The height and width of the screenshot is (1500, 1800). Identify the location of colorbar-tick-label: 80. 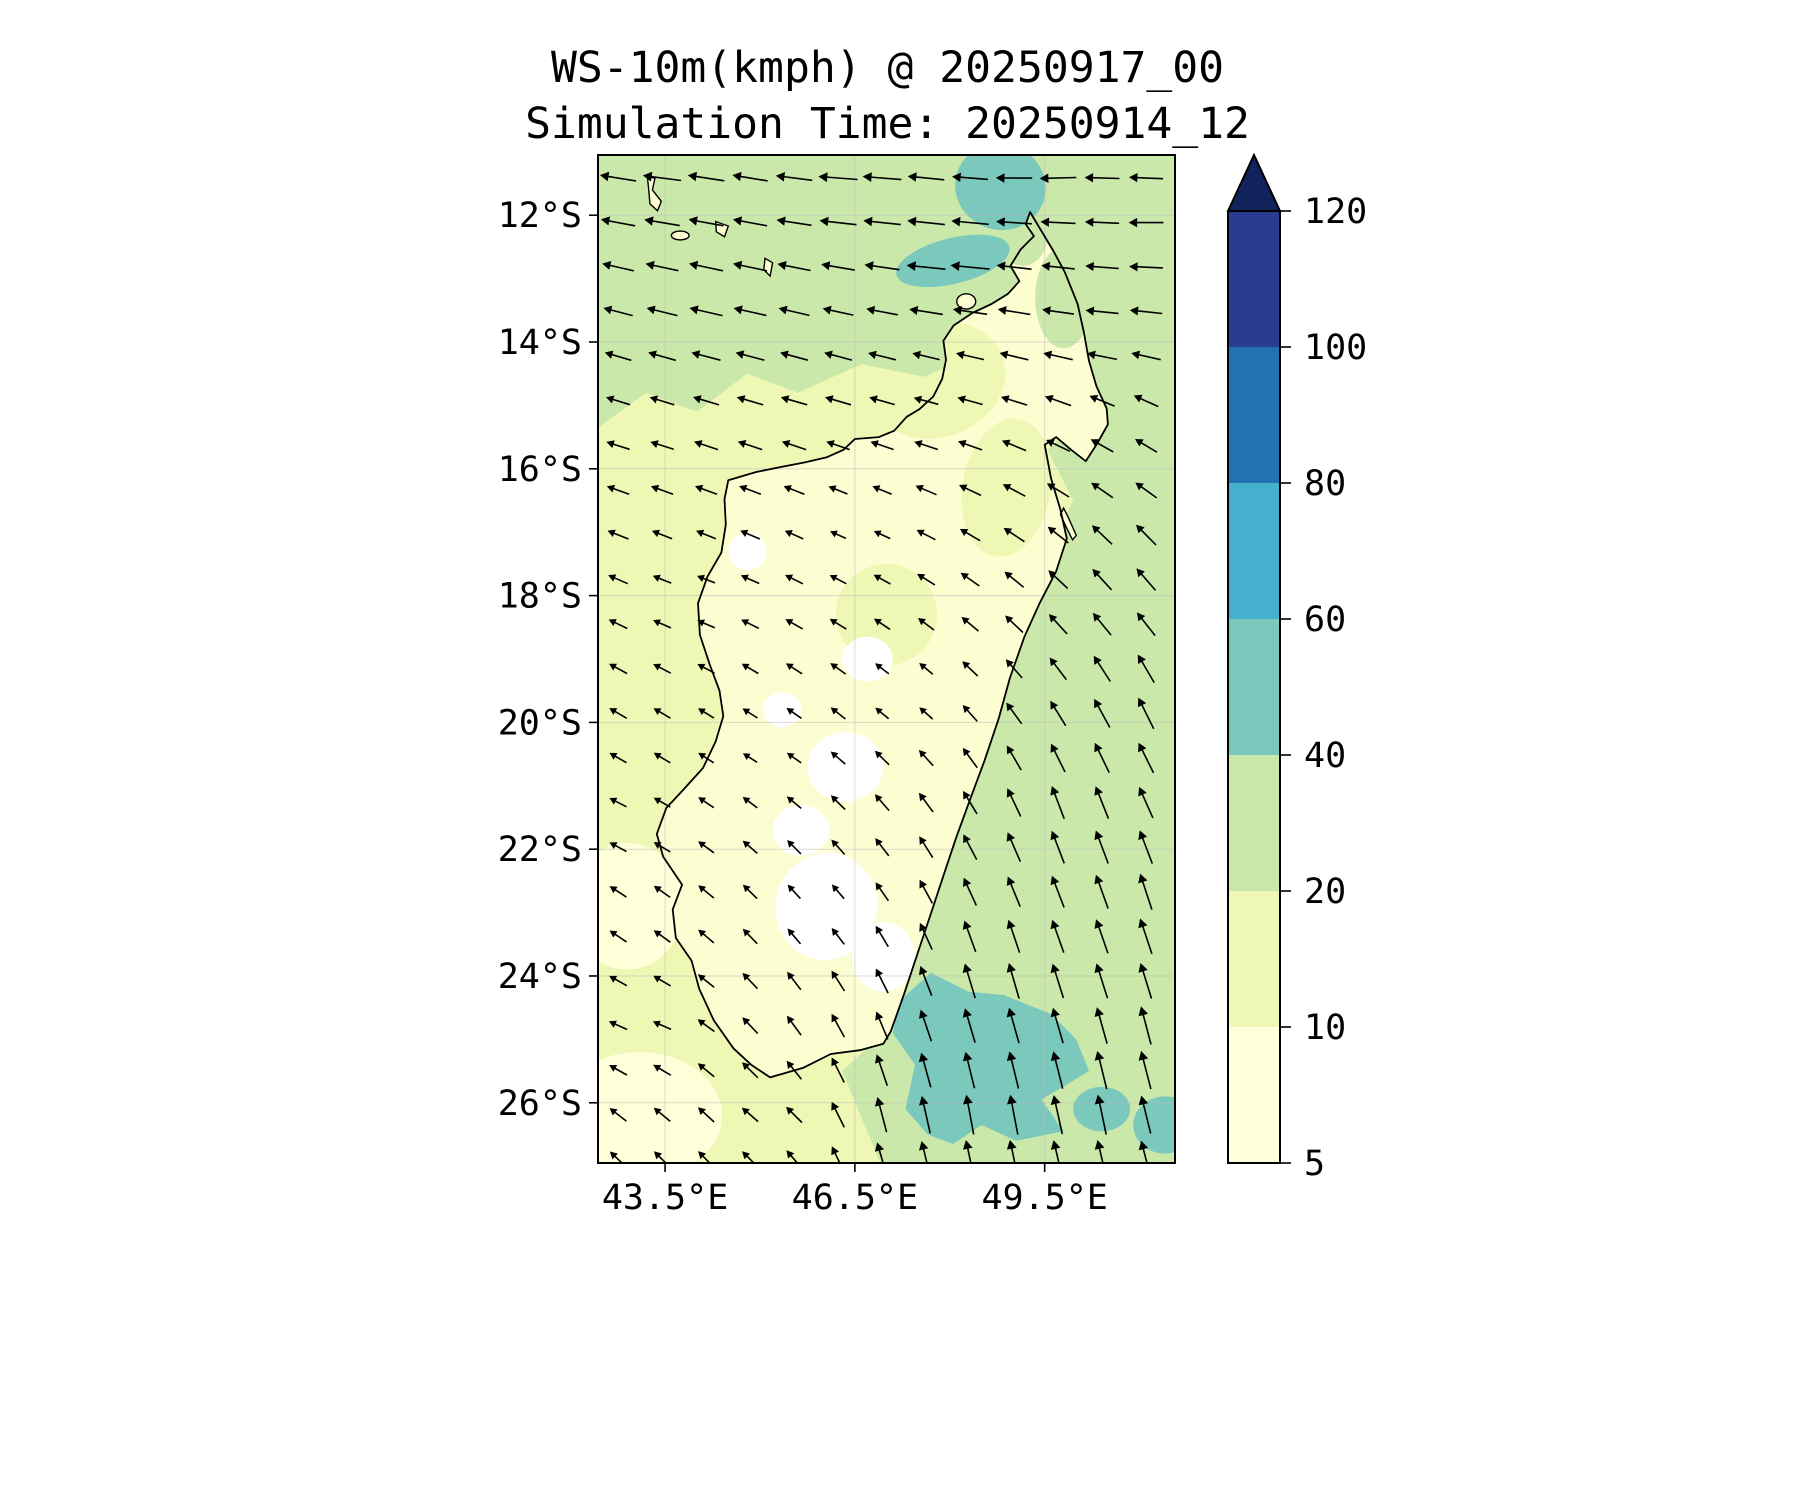
(1325, 484).